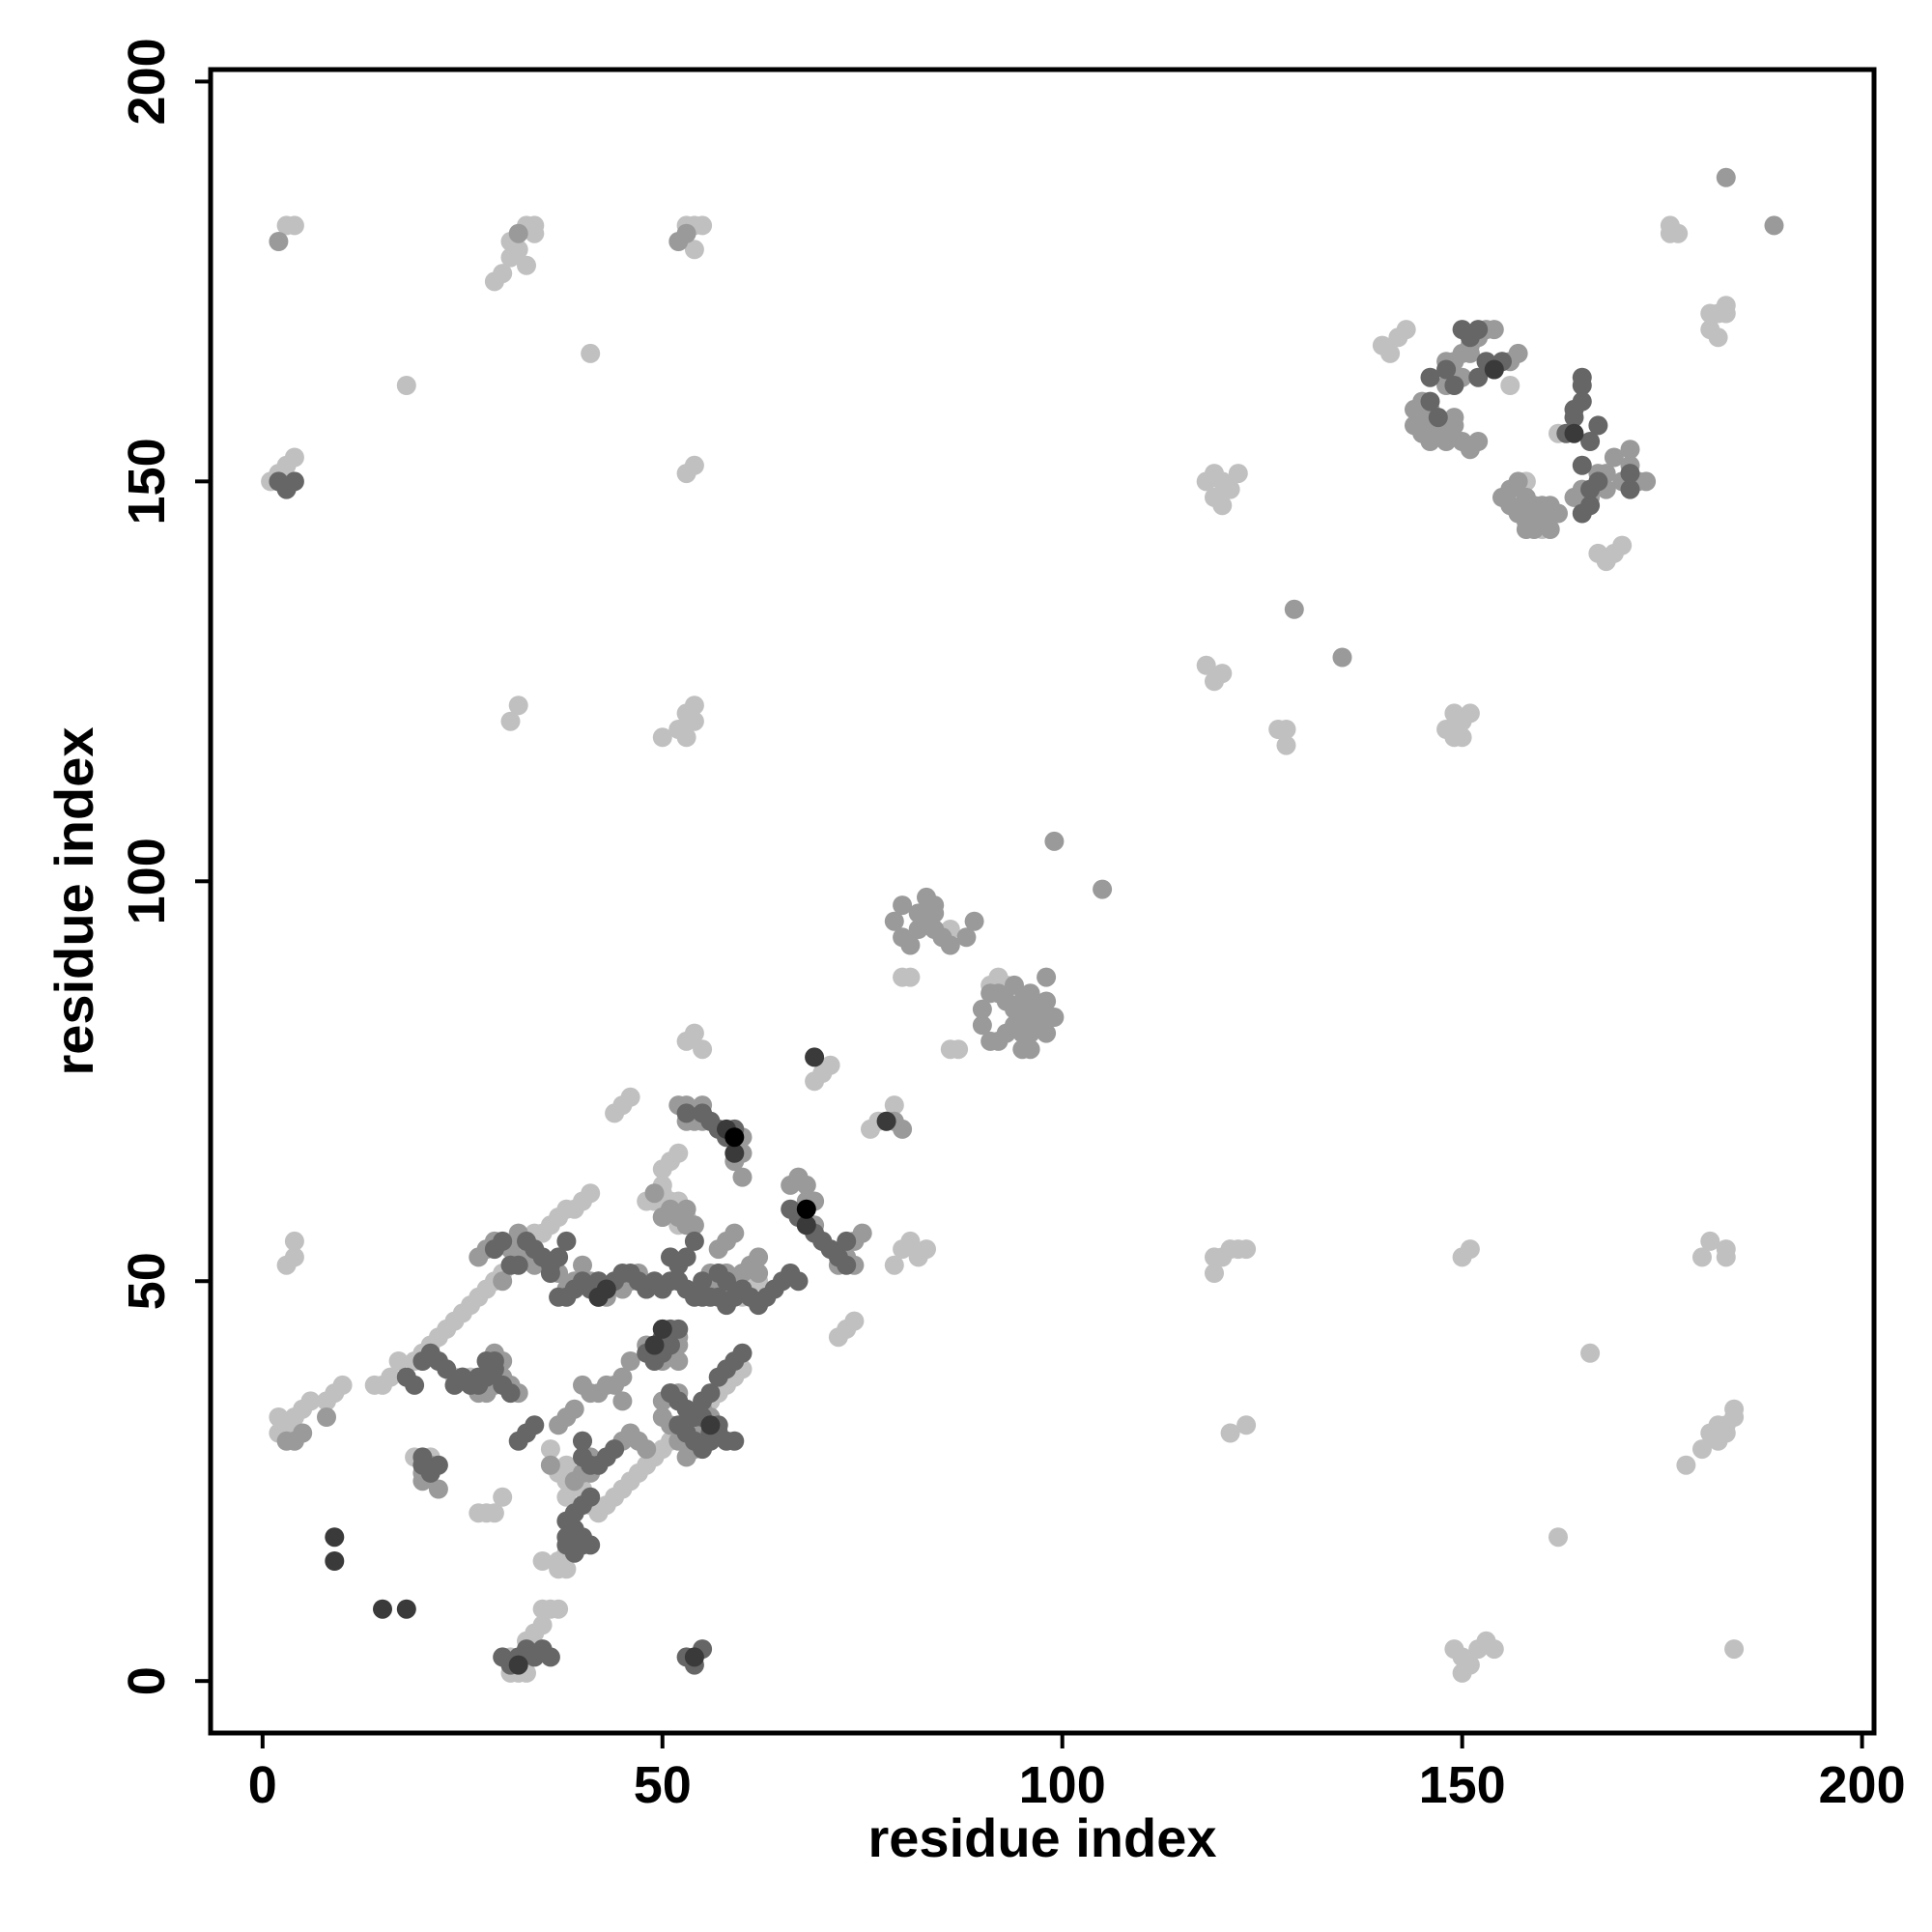  Describe the element at coordinates (147, 481) in the screenshot. I see `y-tick-label: 150` at that location.